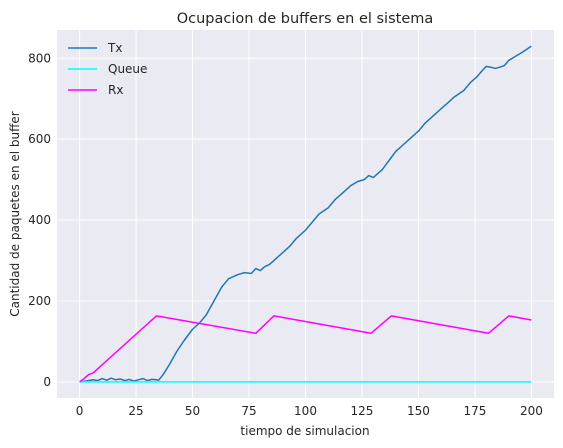 The width and height of the screenshot is (563, 448). What do you see at coordinates (305, 411) in the screenshot?
I see `x-tick-label: 100` at bounding box center [305, 411].